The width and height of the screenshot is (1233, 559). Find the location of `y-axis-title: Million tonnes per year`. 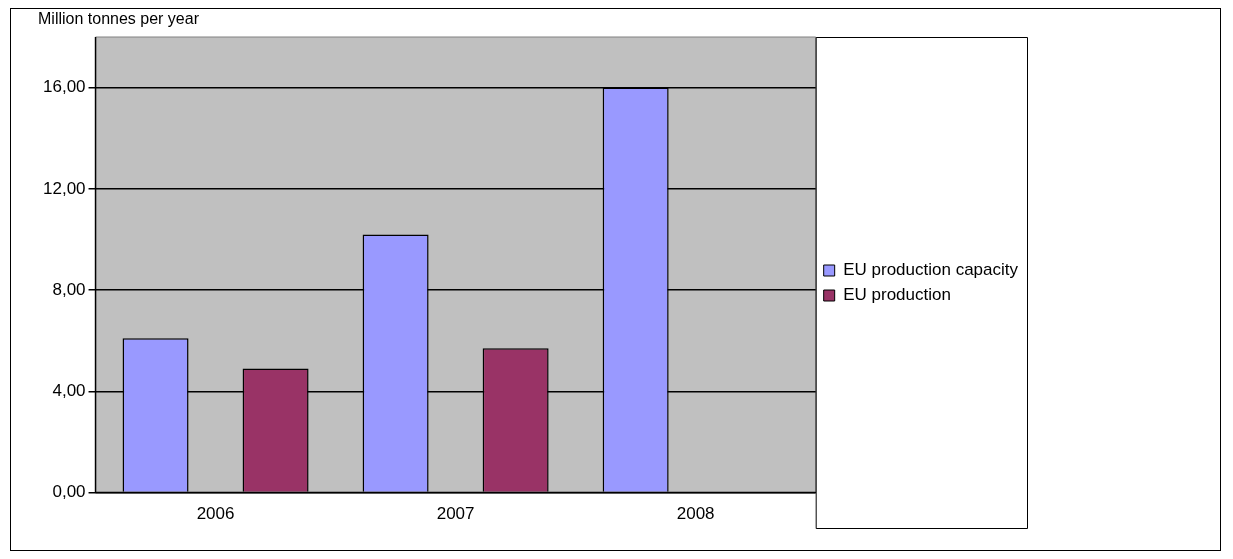

y-axis-title: Million tonnes per year is located at coordinates (119, 19).